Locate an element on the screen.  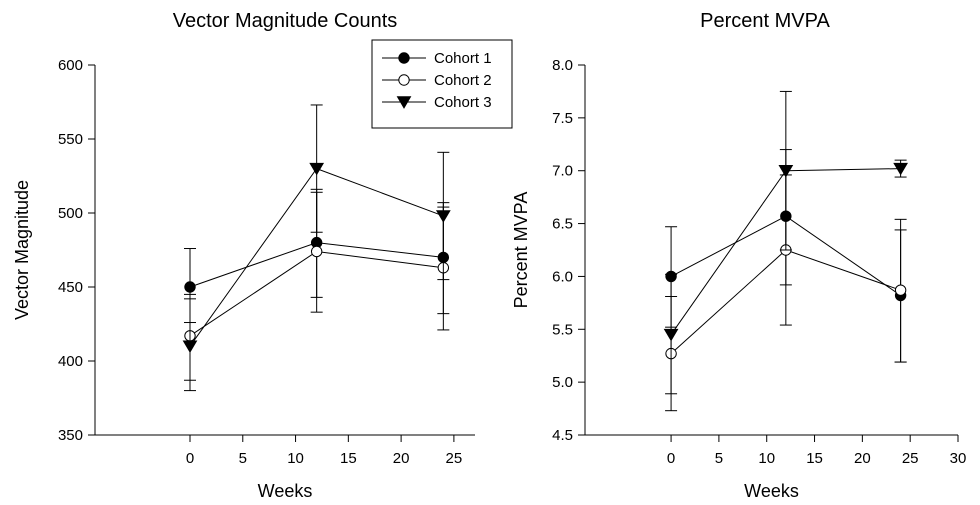
y-tick-label: 550 is located at coordinates (70, 139).